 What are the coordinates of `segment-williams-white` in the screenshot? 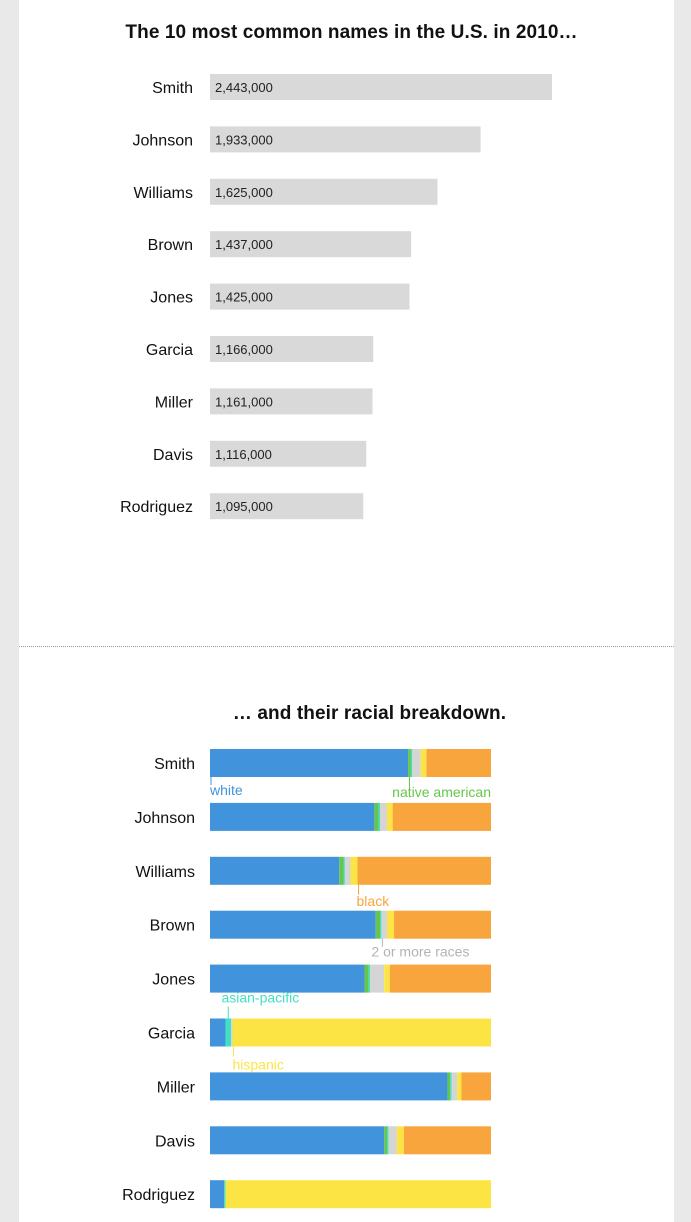 It's located at (275, 870).